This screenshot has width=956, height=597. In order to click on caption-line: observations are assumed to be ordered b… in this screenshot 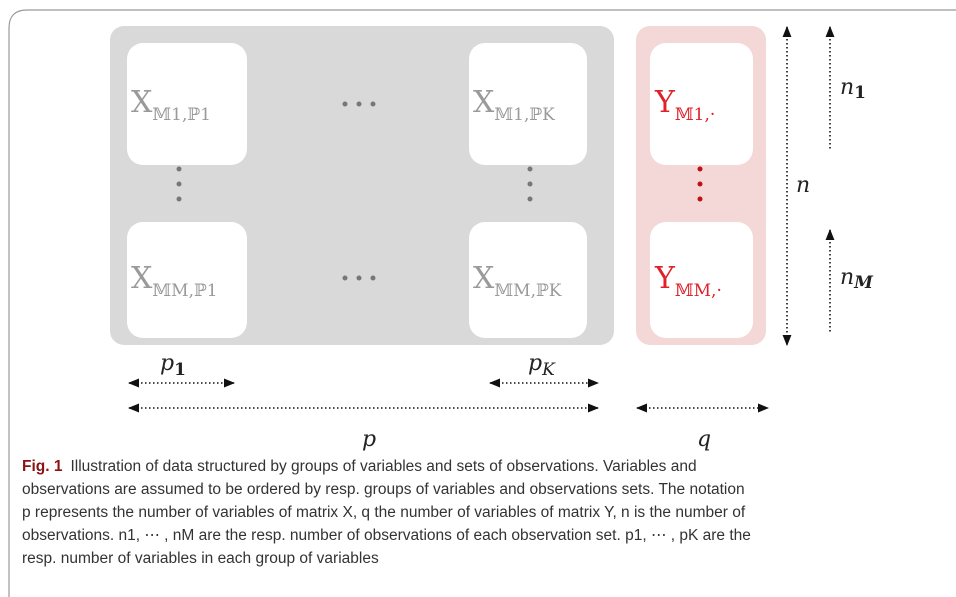, I will do `click(383, 489)`.